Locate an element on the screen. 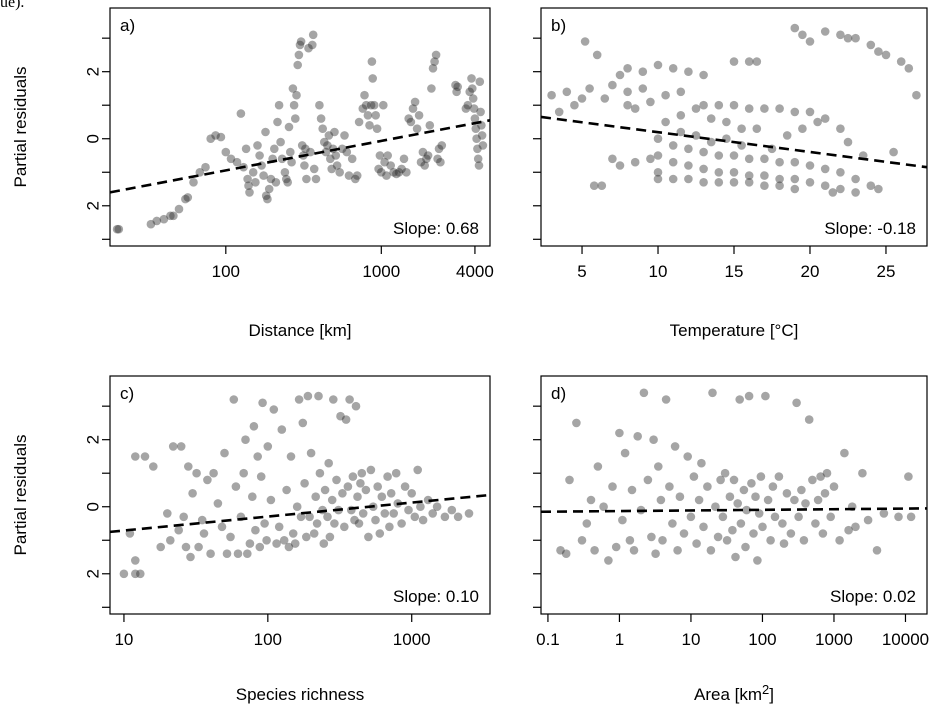  y-axis-label: Partial residuals is located at coordinates (20, 495).